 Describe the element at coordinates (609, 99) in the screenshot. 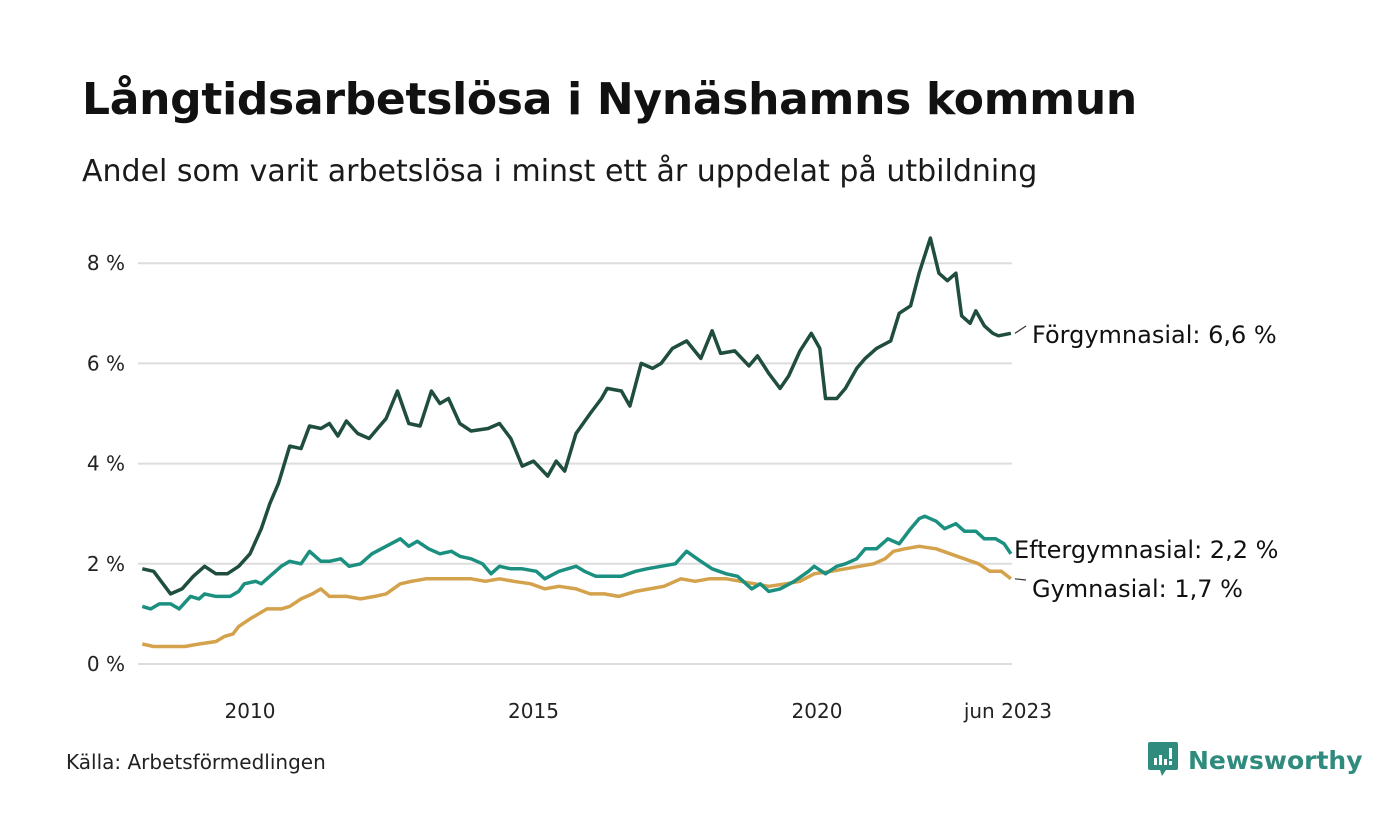

I see `chart-title: Långtidsarbetslösa i Nynäshamns kommun` at that location.